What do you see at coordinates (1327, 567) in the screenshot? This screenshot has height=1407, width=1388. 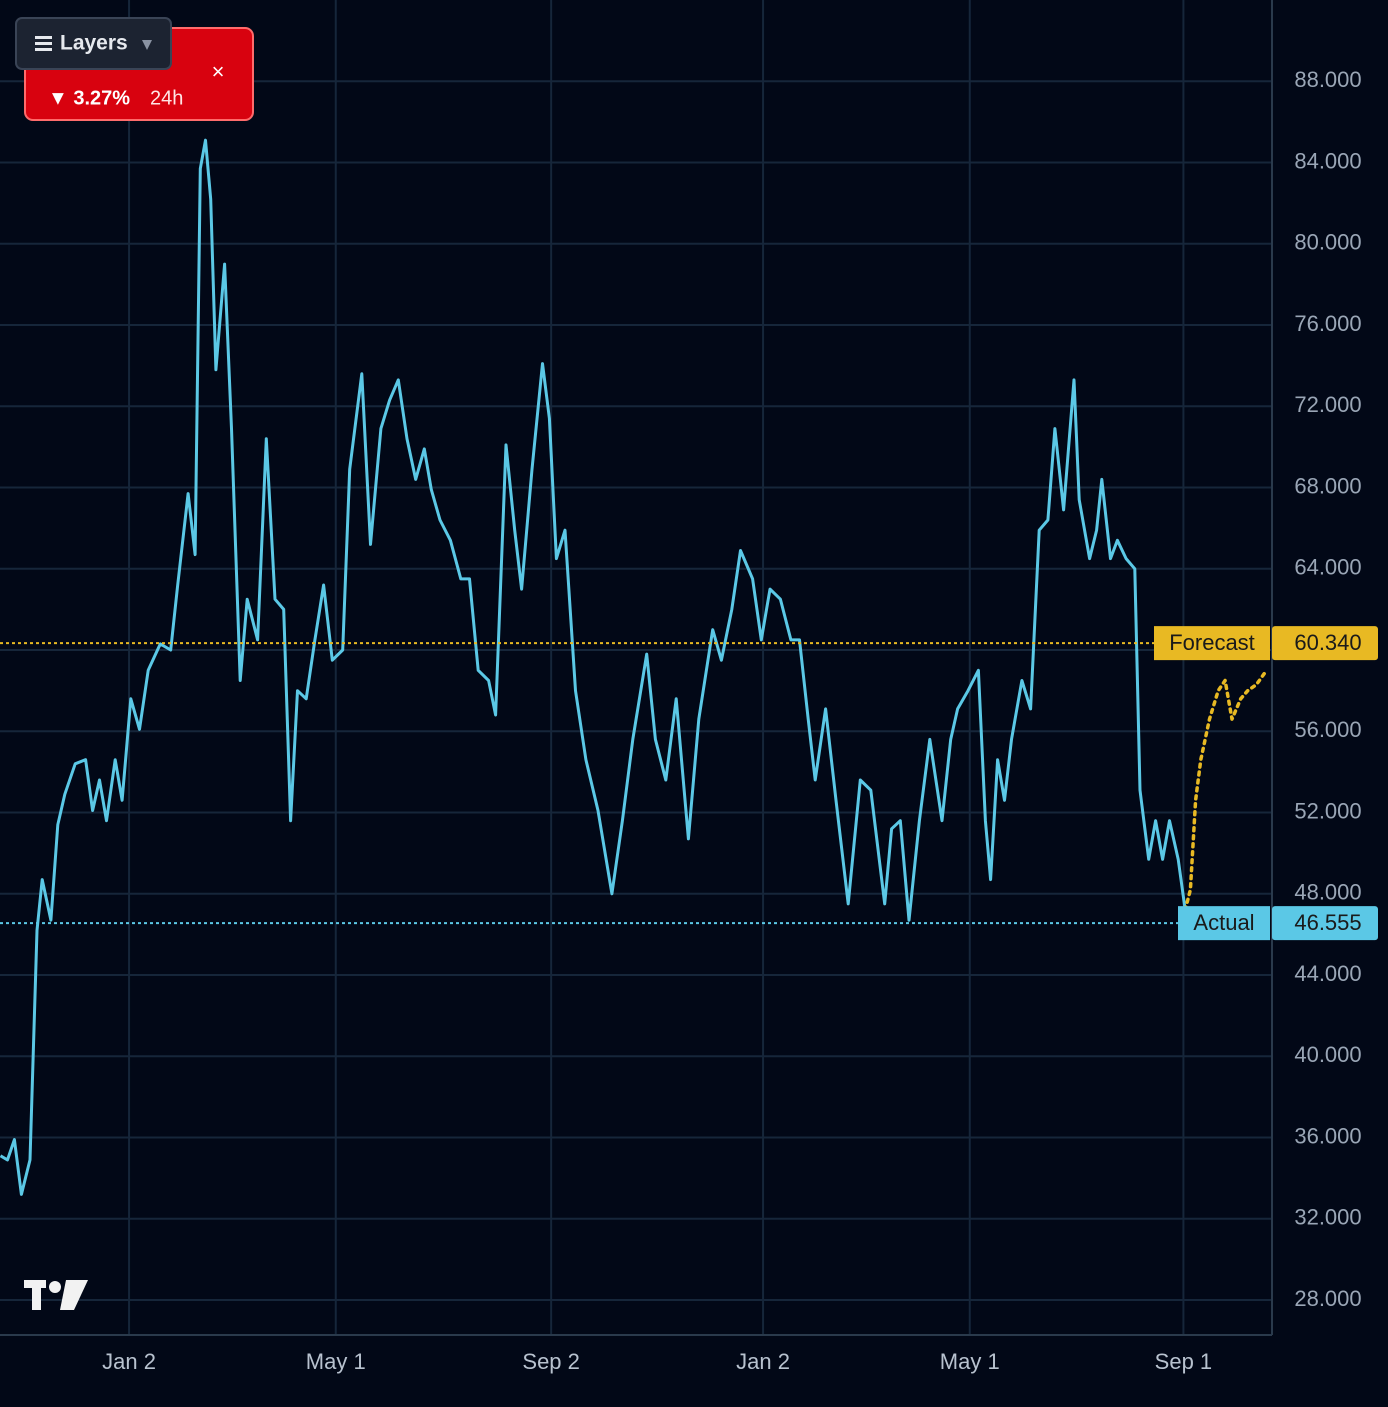 I see `y-tick-label: 64.000` at bounding box center [1327, 567].